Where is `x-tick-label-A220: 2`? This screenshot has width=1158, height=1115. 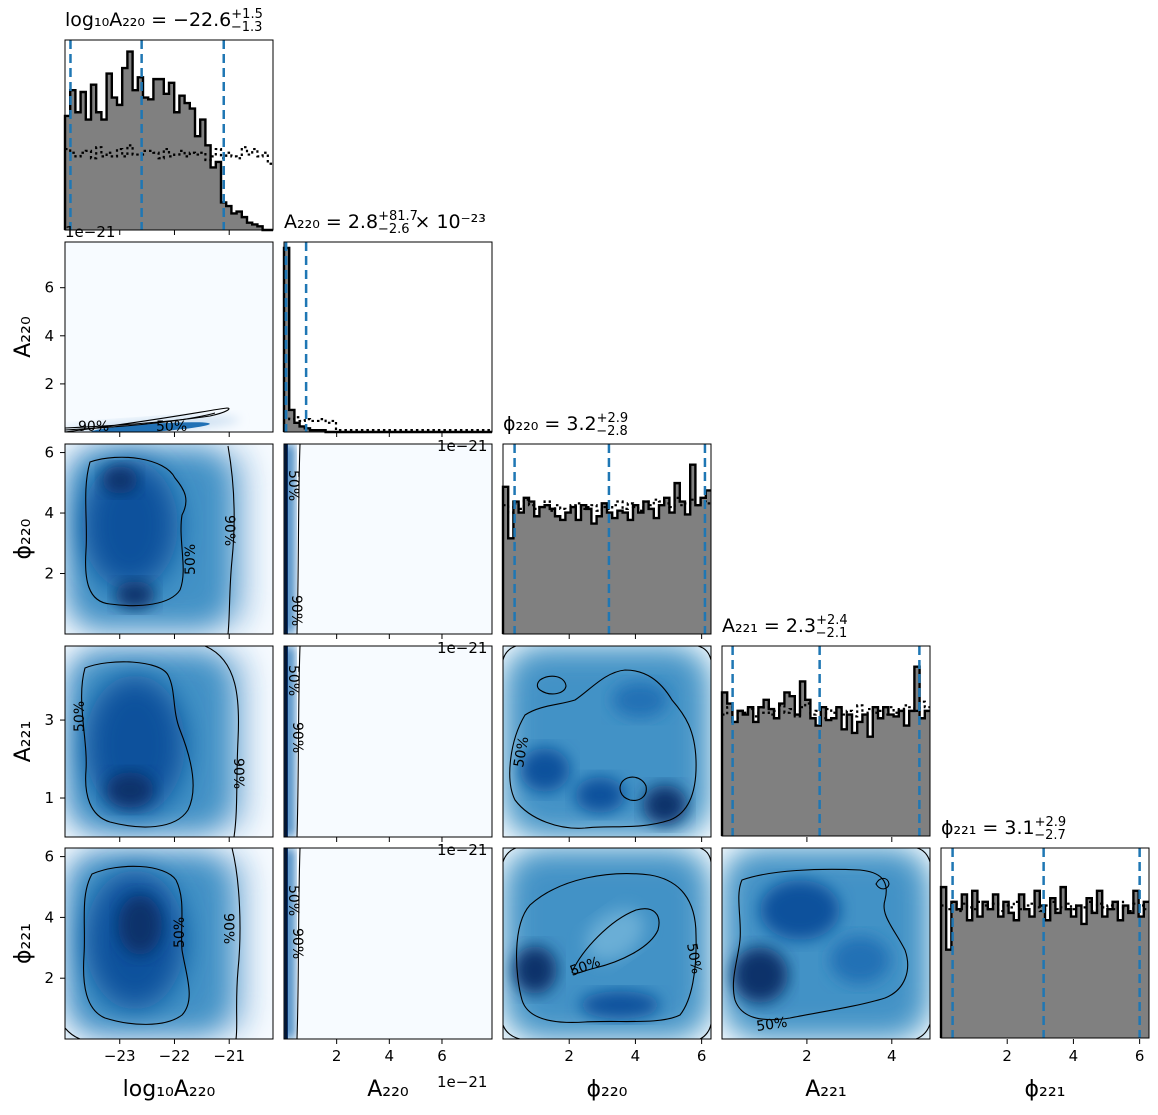
x-tick-label-A220: 2 is located at coordinates (337, 1056).